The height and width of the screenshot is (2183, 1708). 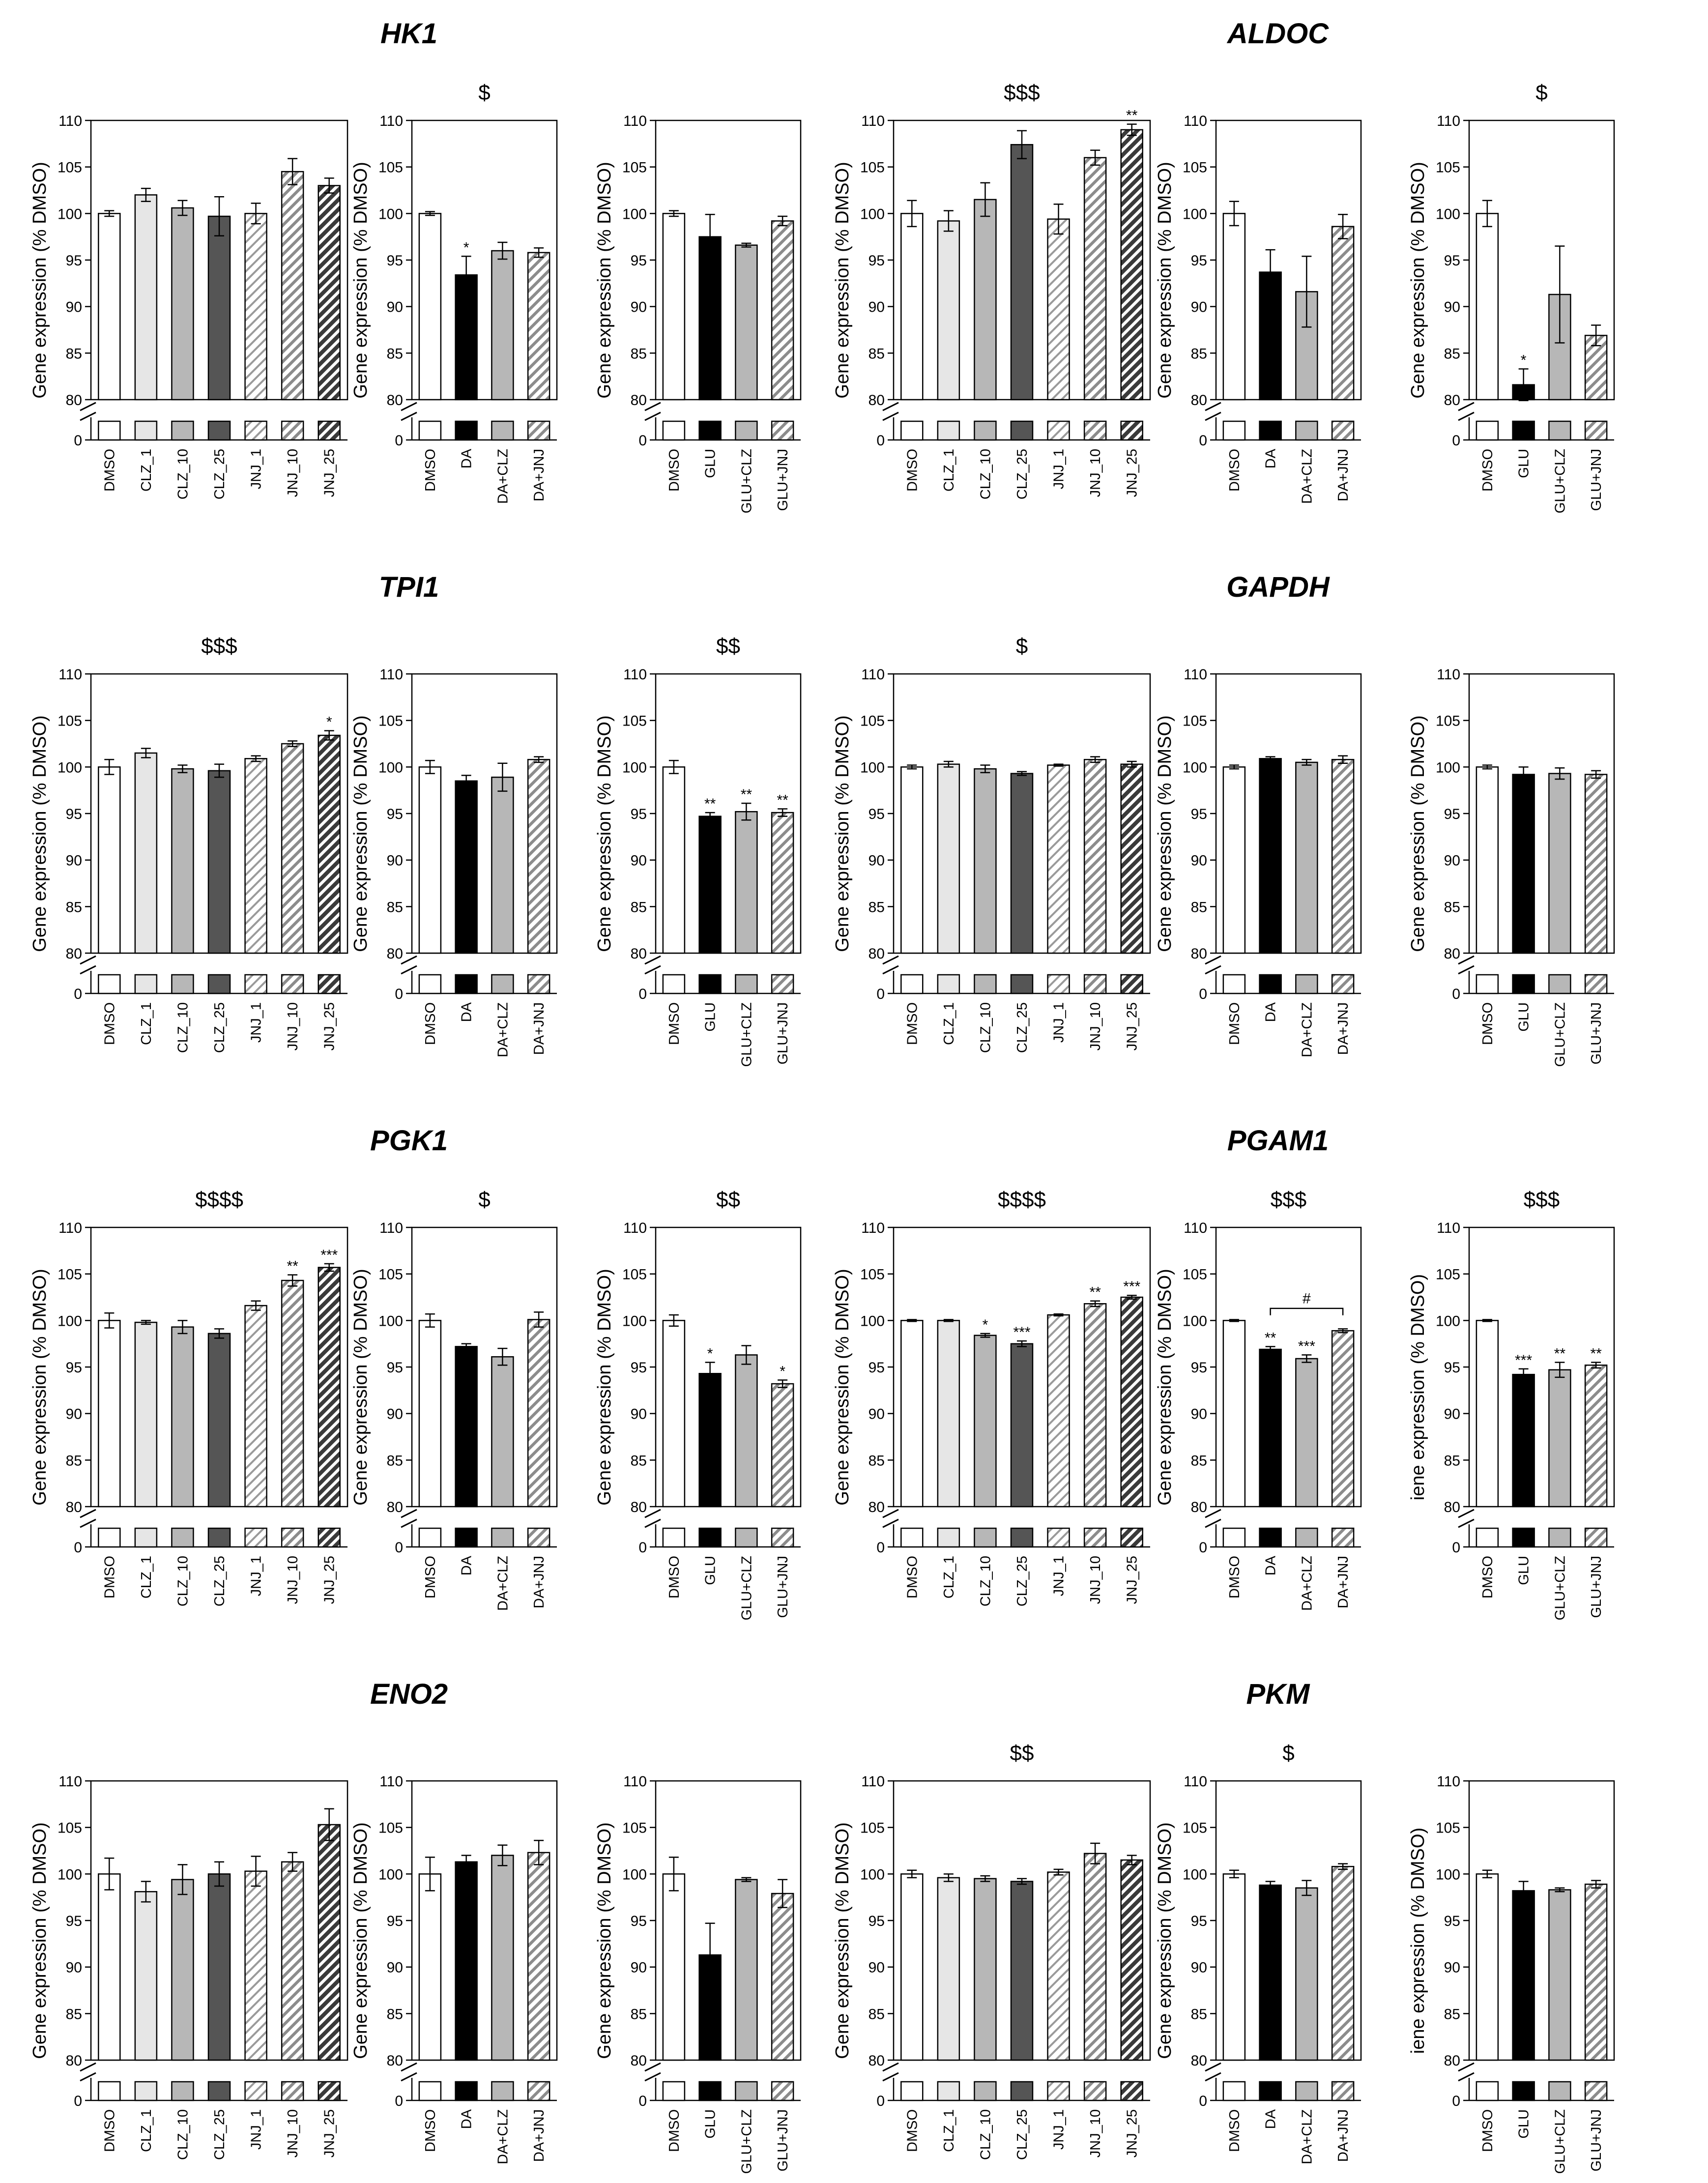 What do you see at coordinates (949, 2130) in the screenshot?
I see `category-label: CLZ_1` at bounding box center [949, 2130].